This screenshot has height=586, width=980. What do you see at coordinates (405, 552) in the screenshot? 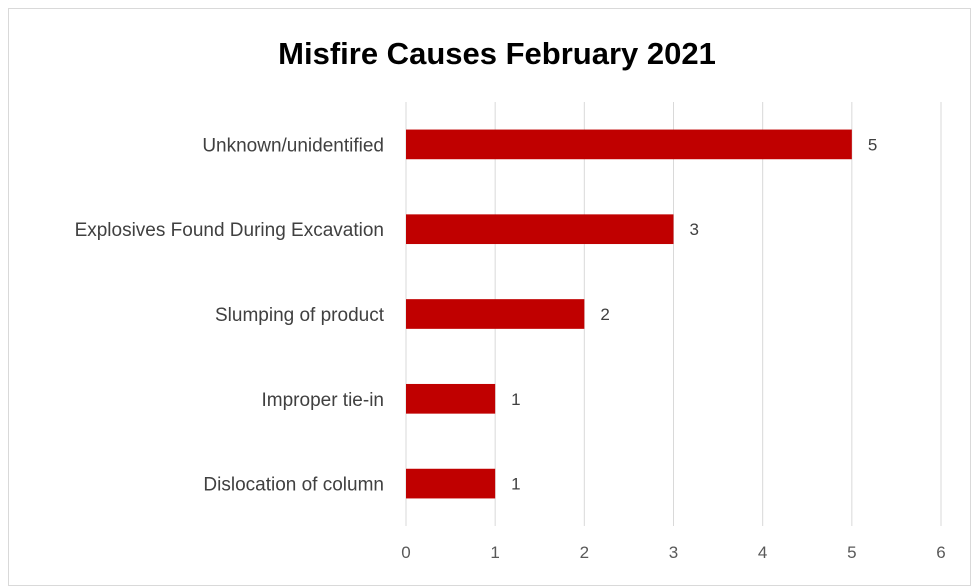
I see `x-tick-label: 0` at bounding box center [405, 552].